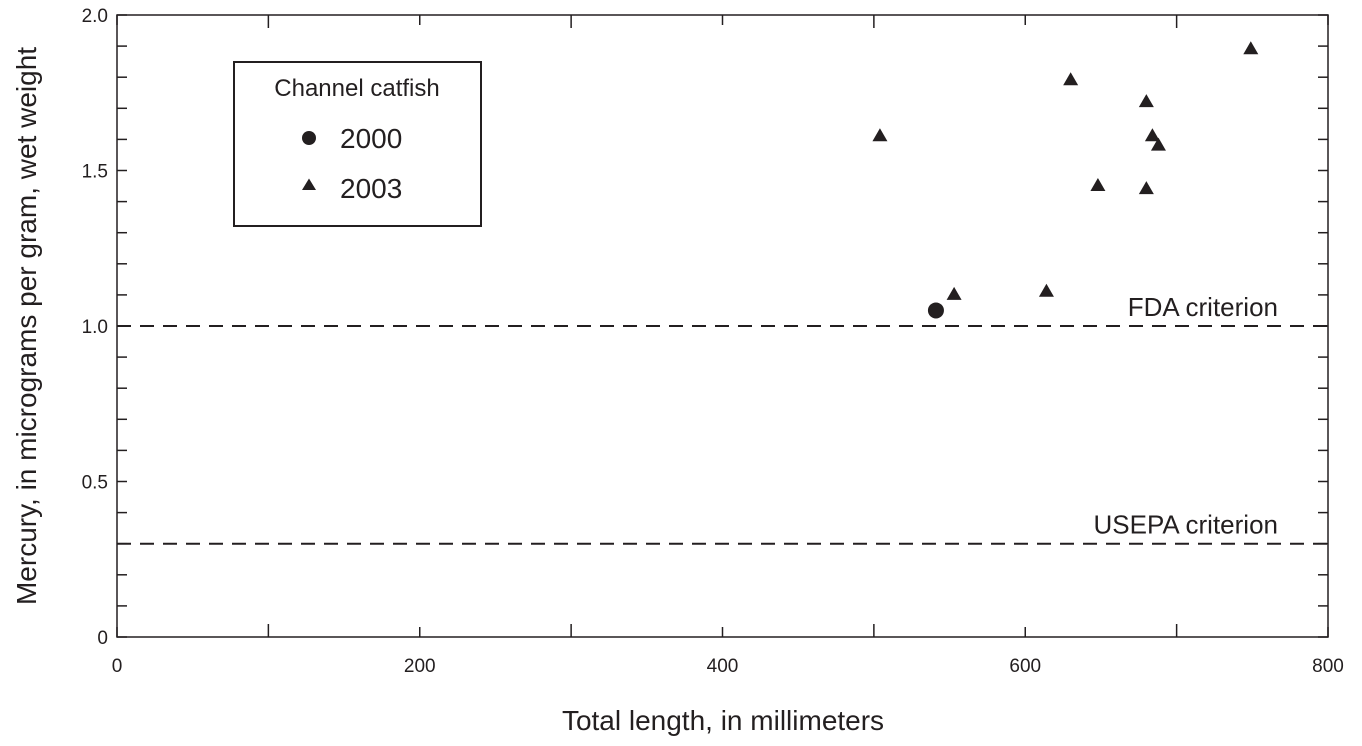 Image resolution: width=1362 pixels, height=746 pixels. Describe the element at coordinates (371, 188) in the screenshot. I see `legend-label-2003: 2003` at that location.